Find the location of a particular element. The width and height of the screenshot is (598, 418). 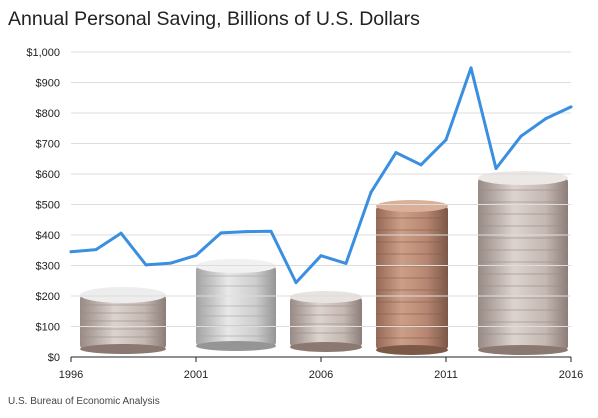

y-tick-label: $400 is located at coordinates (48, 236).